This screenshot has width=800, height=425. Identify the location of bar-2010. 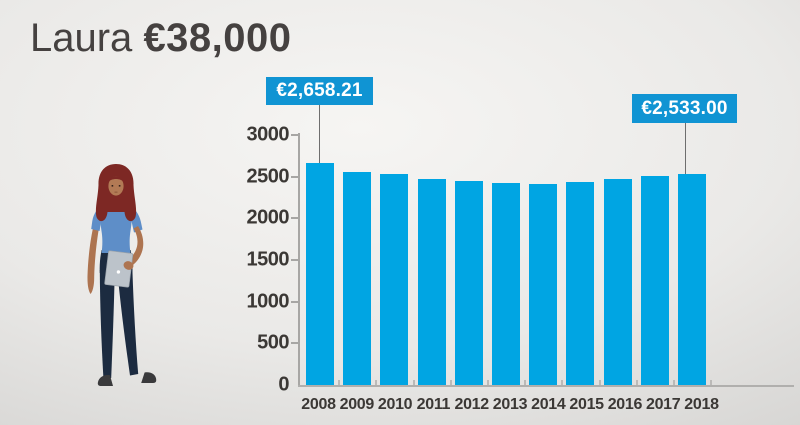
(394, 279).